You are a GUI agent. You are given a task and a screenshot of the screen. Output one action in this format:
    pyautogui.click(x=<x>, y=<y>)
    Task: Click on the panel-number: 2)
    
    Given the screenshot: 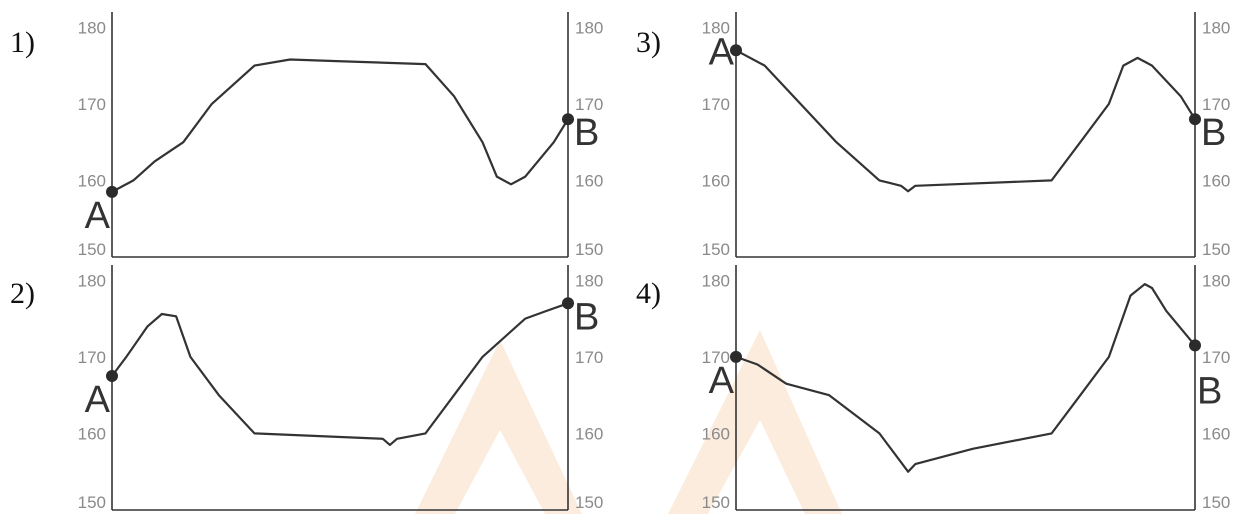 What is the action you would take?
    pyautogui.click(x=22, y=293)
    